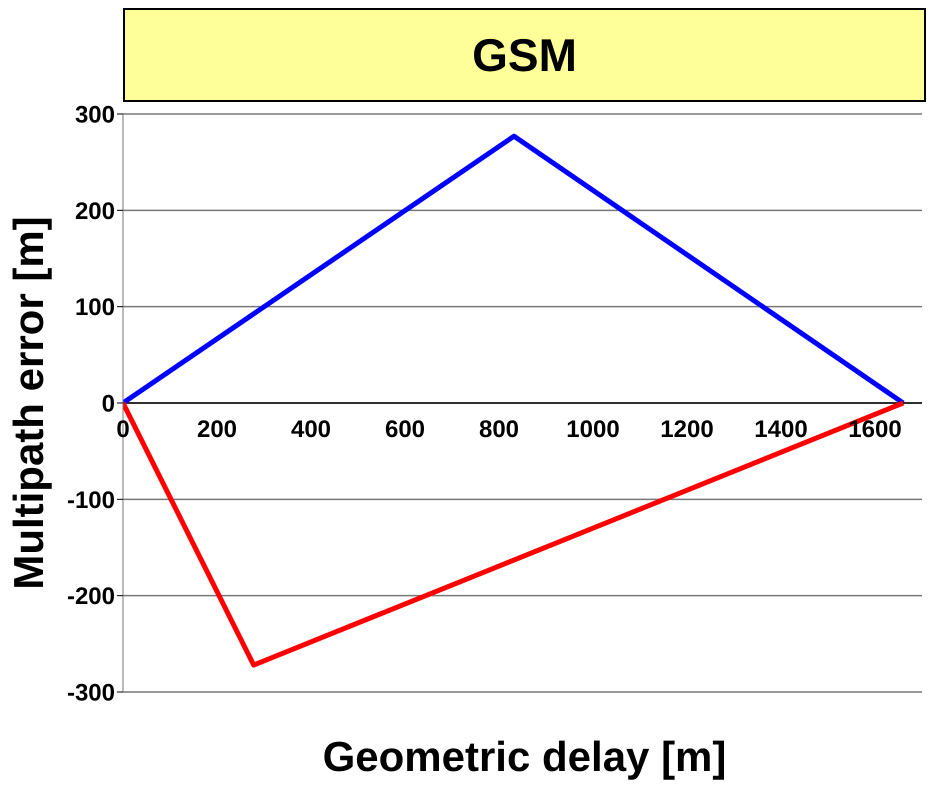 Image resolution: width=934 pixels, height=798 pixels. What do you see at coordinates (28, 403) in the screenshot?
I see `y-axis-title: Multipath error [m]` at bounding box center [28, 403].